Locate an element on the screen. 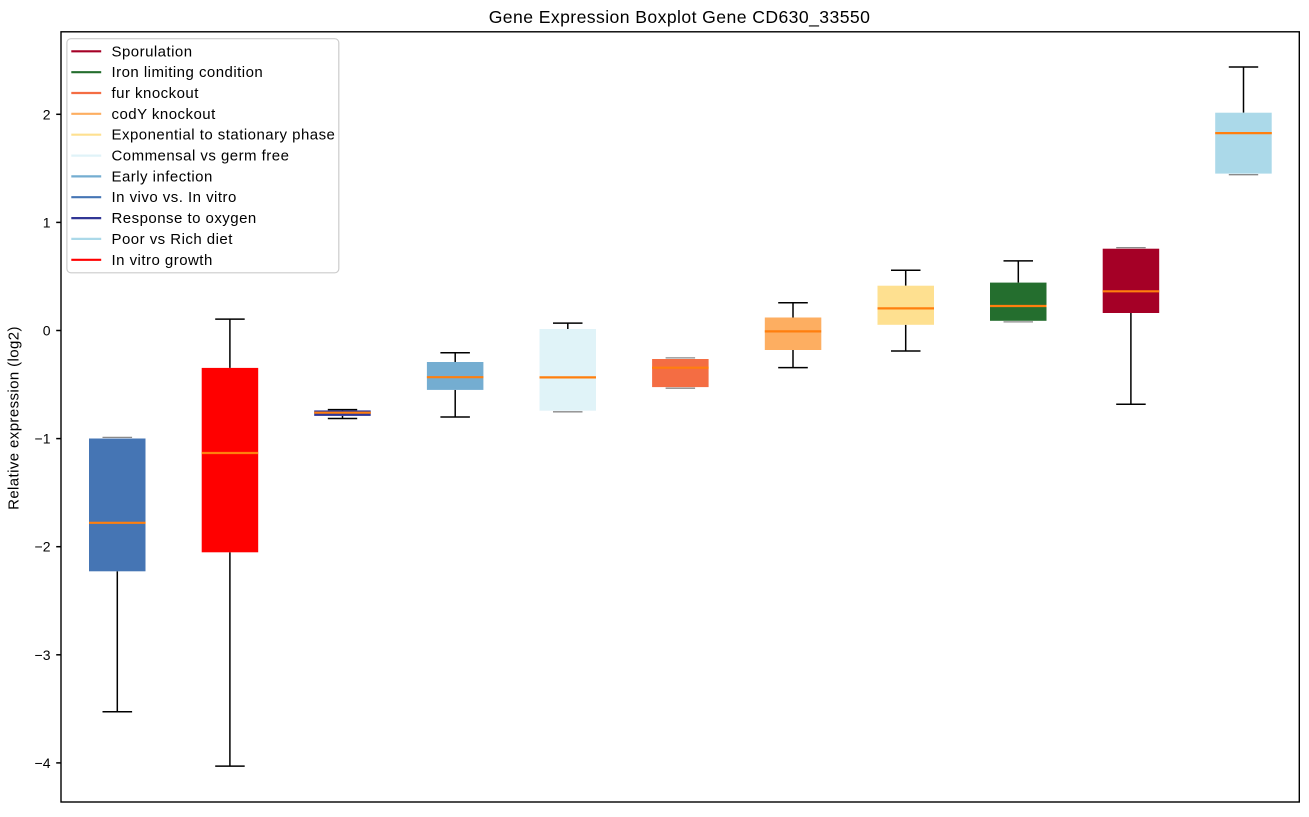 The height and width of the screenshot is (817, 1309). svg-text: −4 is located at coordinates (43, 763).